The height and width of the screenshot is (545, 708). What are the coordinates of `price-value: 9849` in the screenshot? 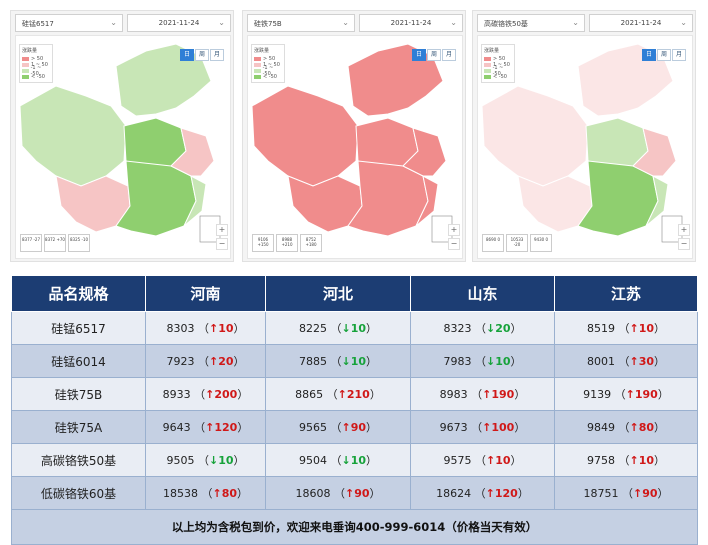 It's located at (600, 427).